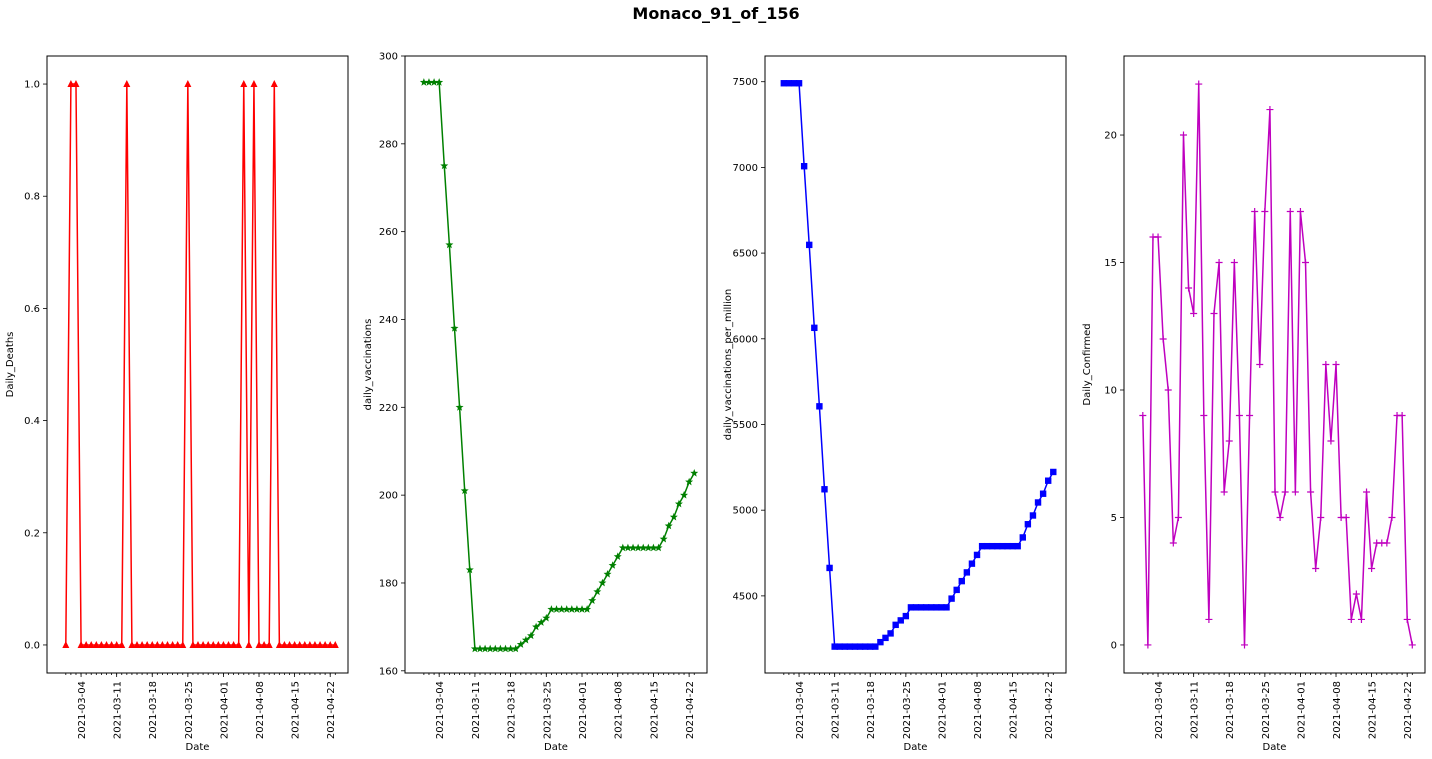 Image resolution: width=1432 pixels, height=759 pixels. Describe the element at coordinates (745, 339) in the screenshot. I see `y-tick-label: 6000` at that location.